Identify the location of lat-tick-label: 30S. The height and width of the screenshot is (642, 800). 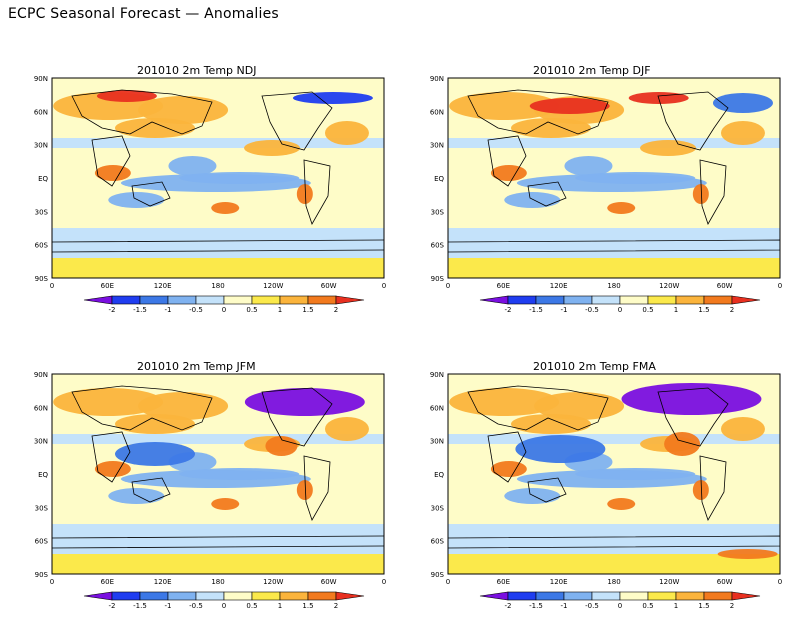
(42, 212).